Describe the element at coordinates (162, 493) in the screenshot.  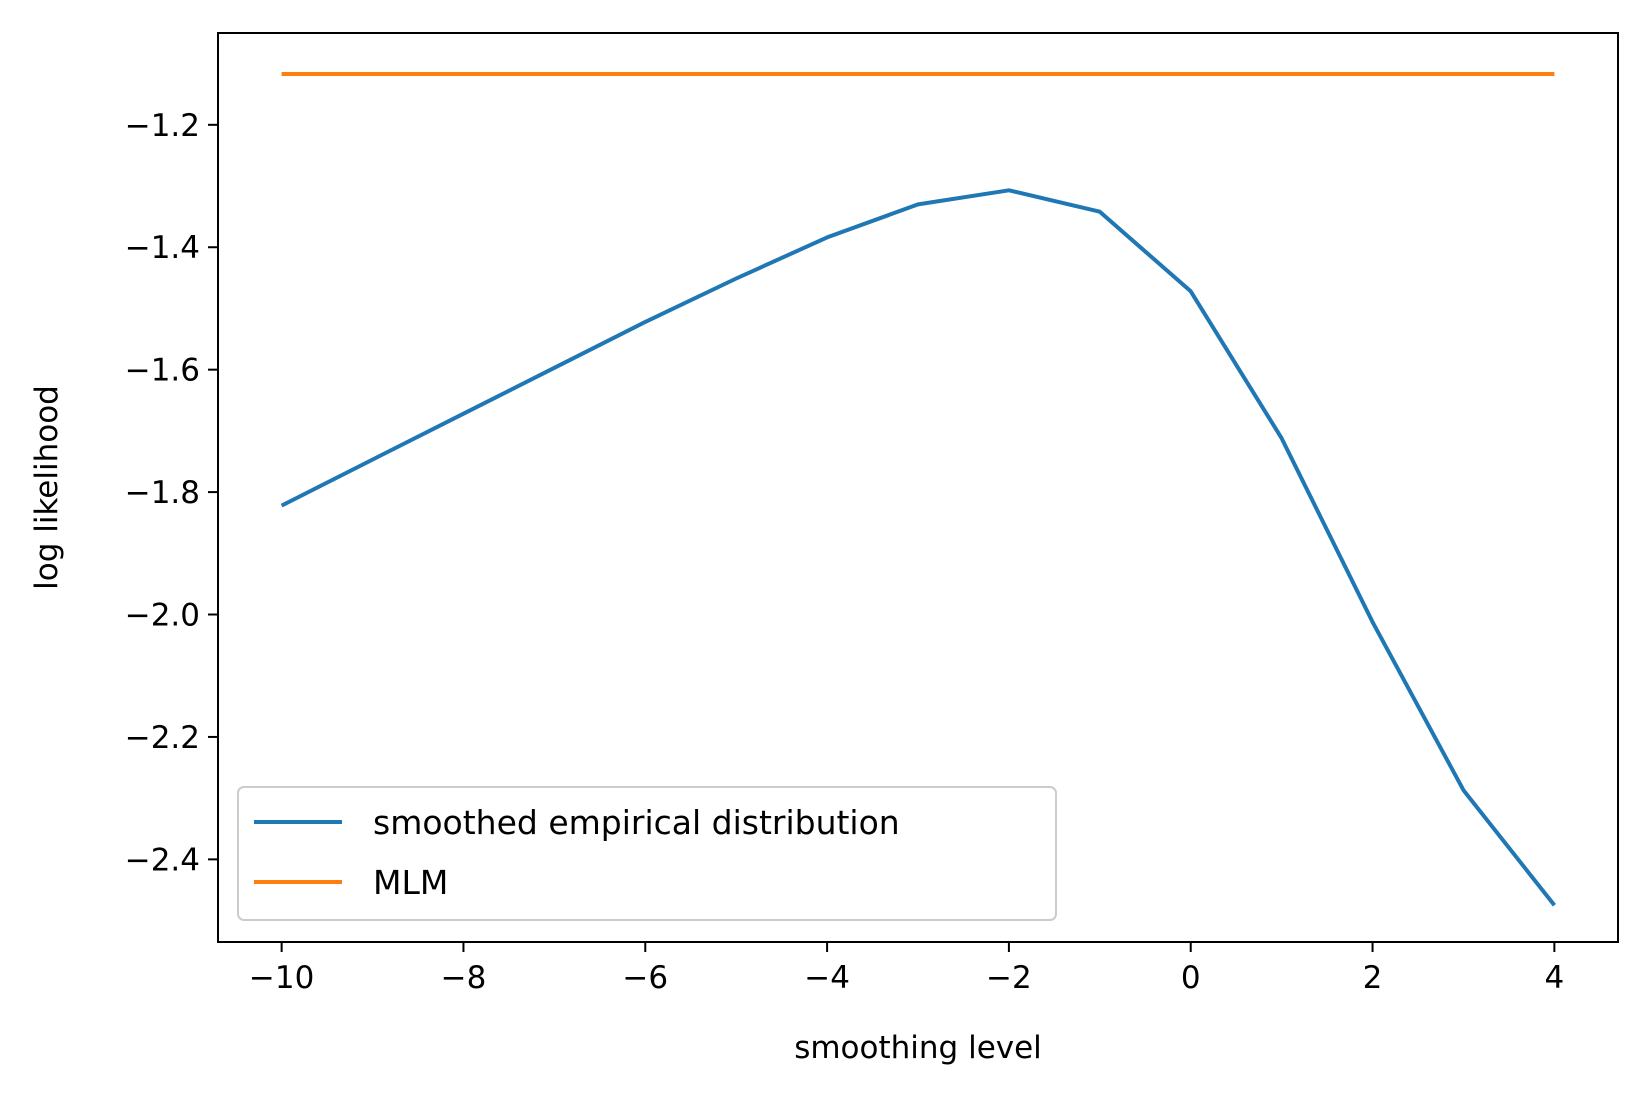
I see `y-tick-label: −1.8` at that location.